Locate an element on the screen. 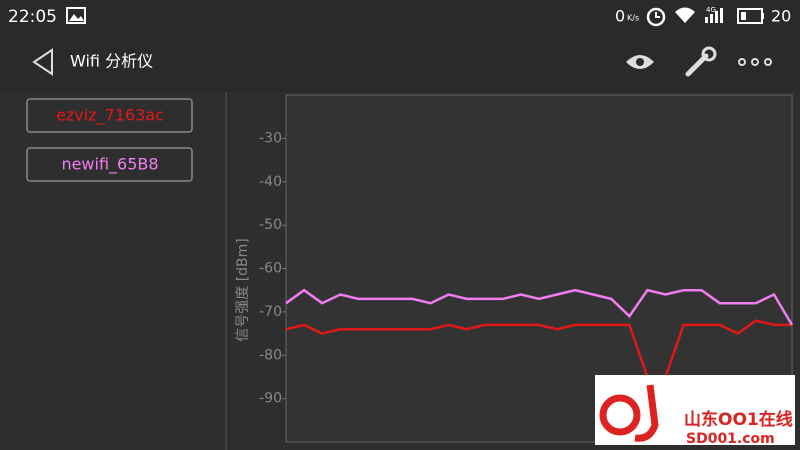 The image size is (800, 450). legend-label: ezviz_7163ac is located at coordinates (110, 116).